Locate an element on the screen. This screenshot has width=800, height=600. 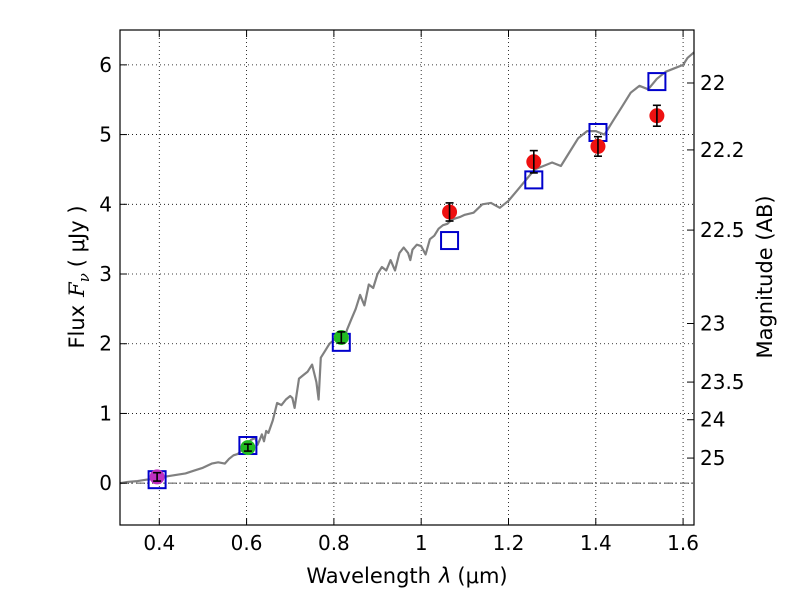
y-tick-label: 5 is located at coordinates (105, 135).